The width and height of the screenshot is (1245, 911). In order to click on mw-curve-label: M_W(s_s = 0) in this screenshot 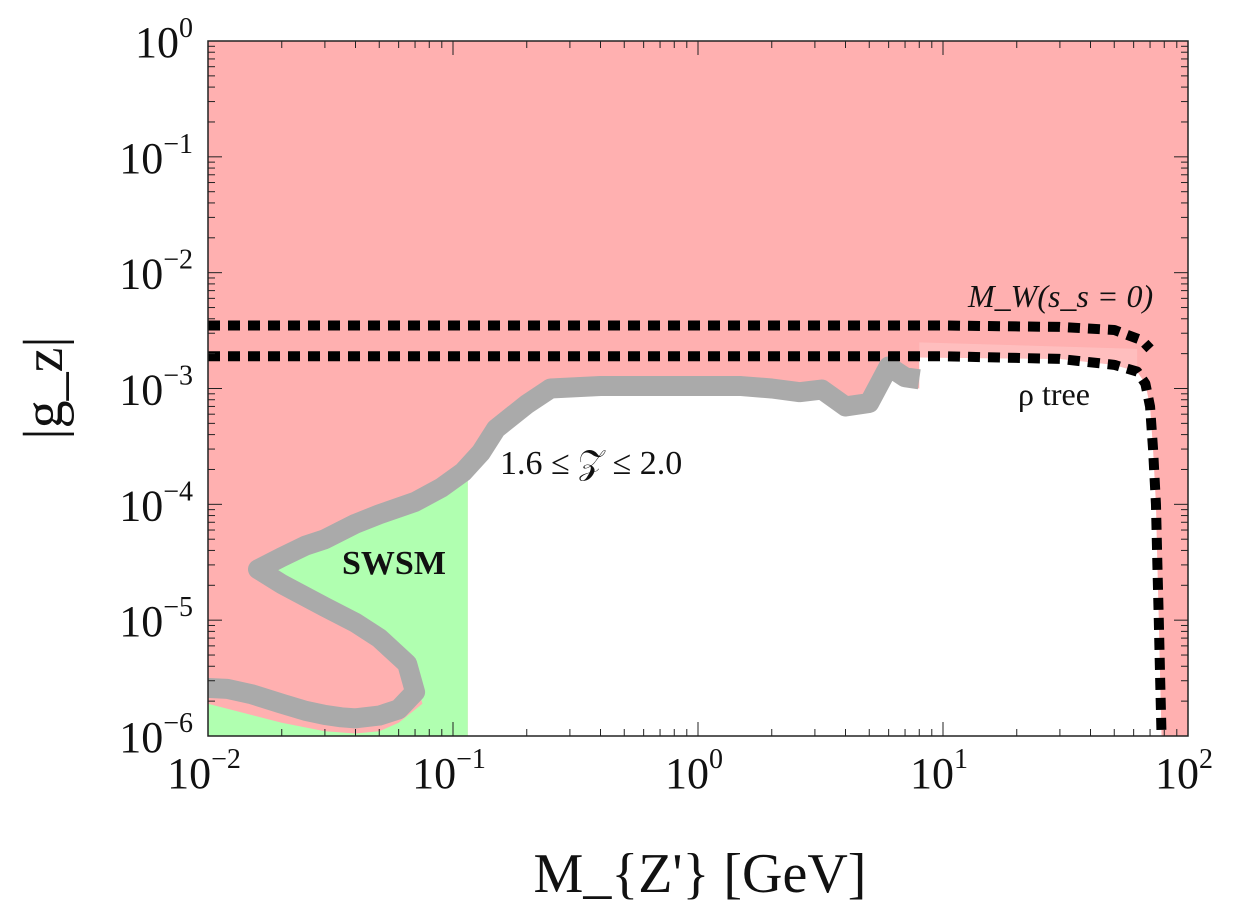, I will do `click(1060, 296)`.